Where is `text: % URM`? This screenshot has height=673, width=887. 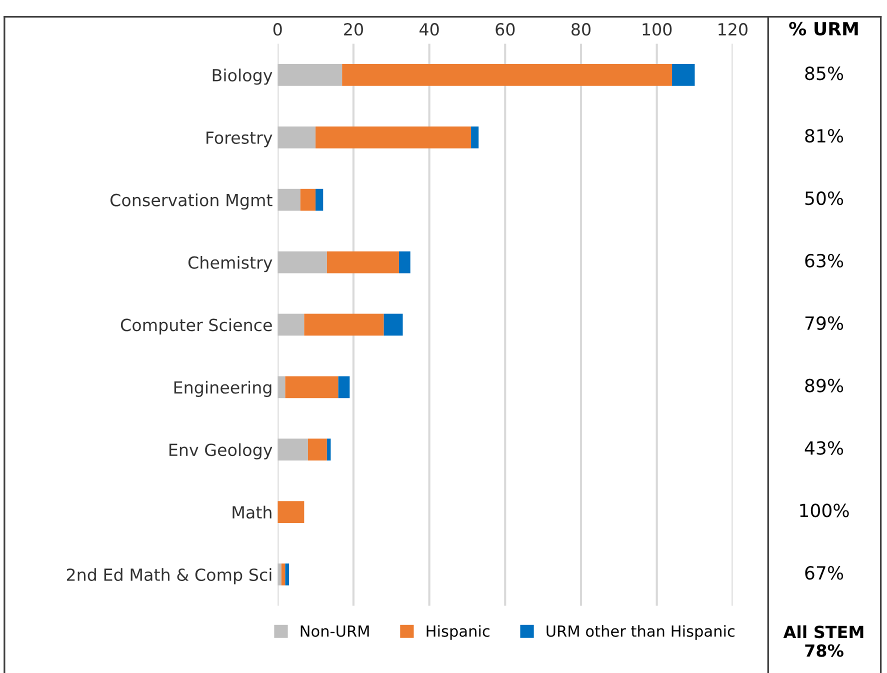 text: % URM is located at coordinates (823, 29).